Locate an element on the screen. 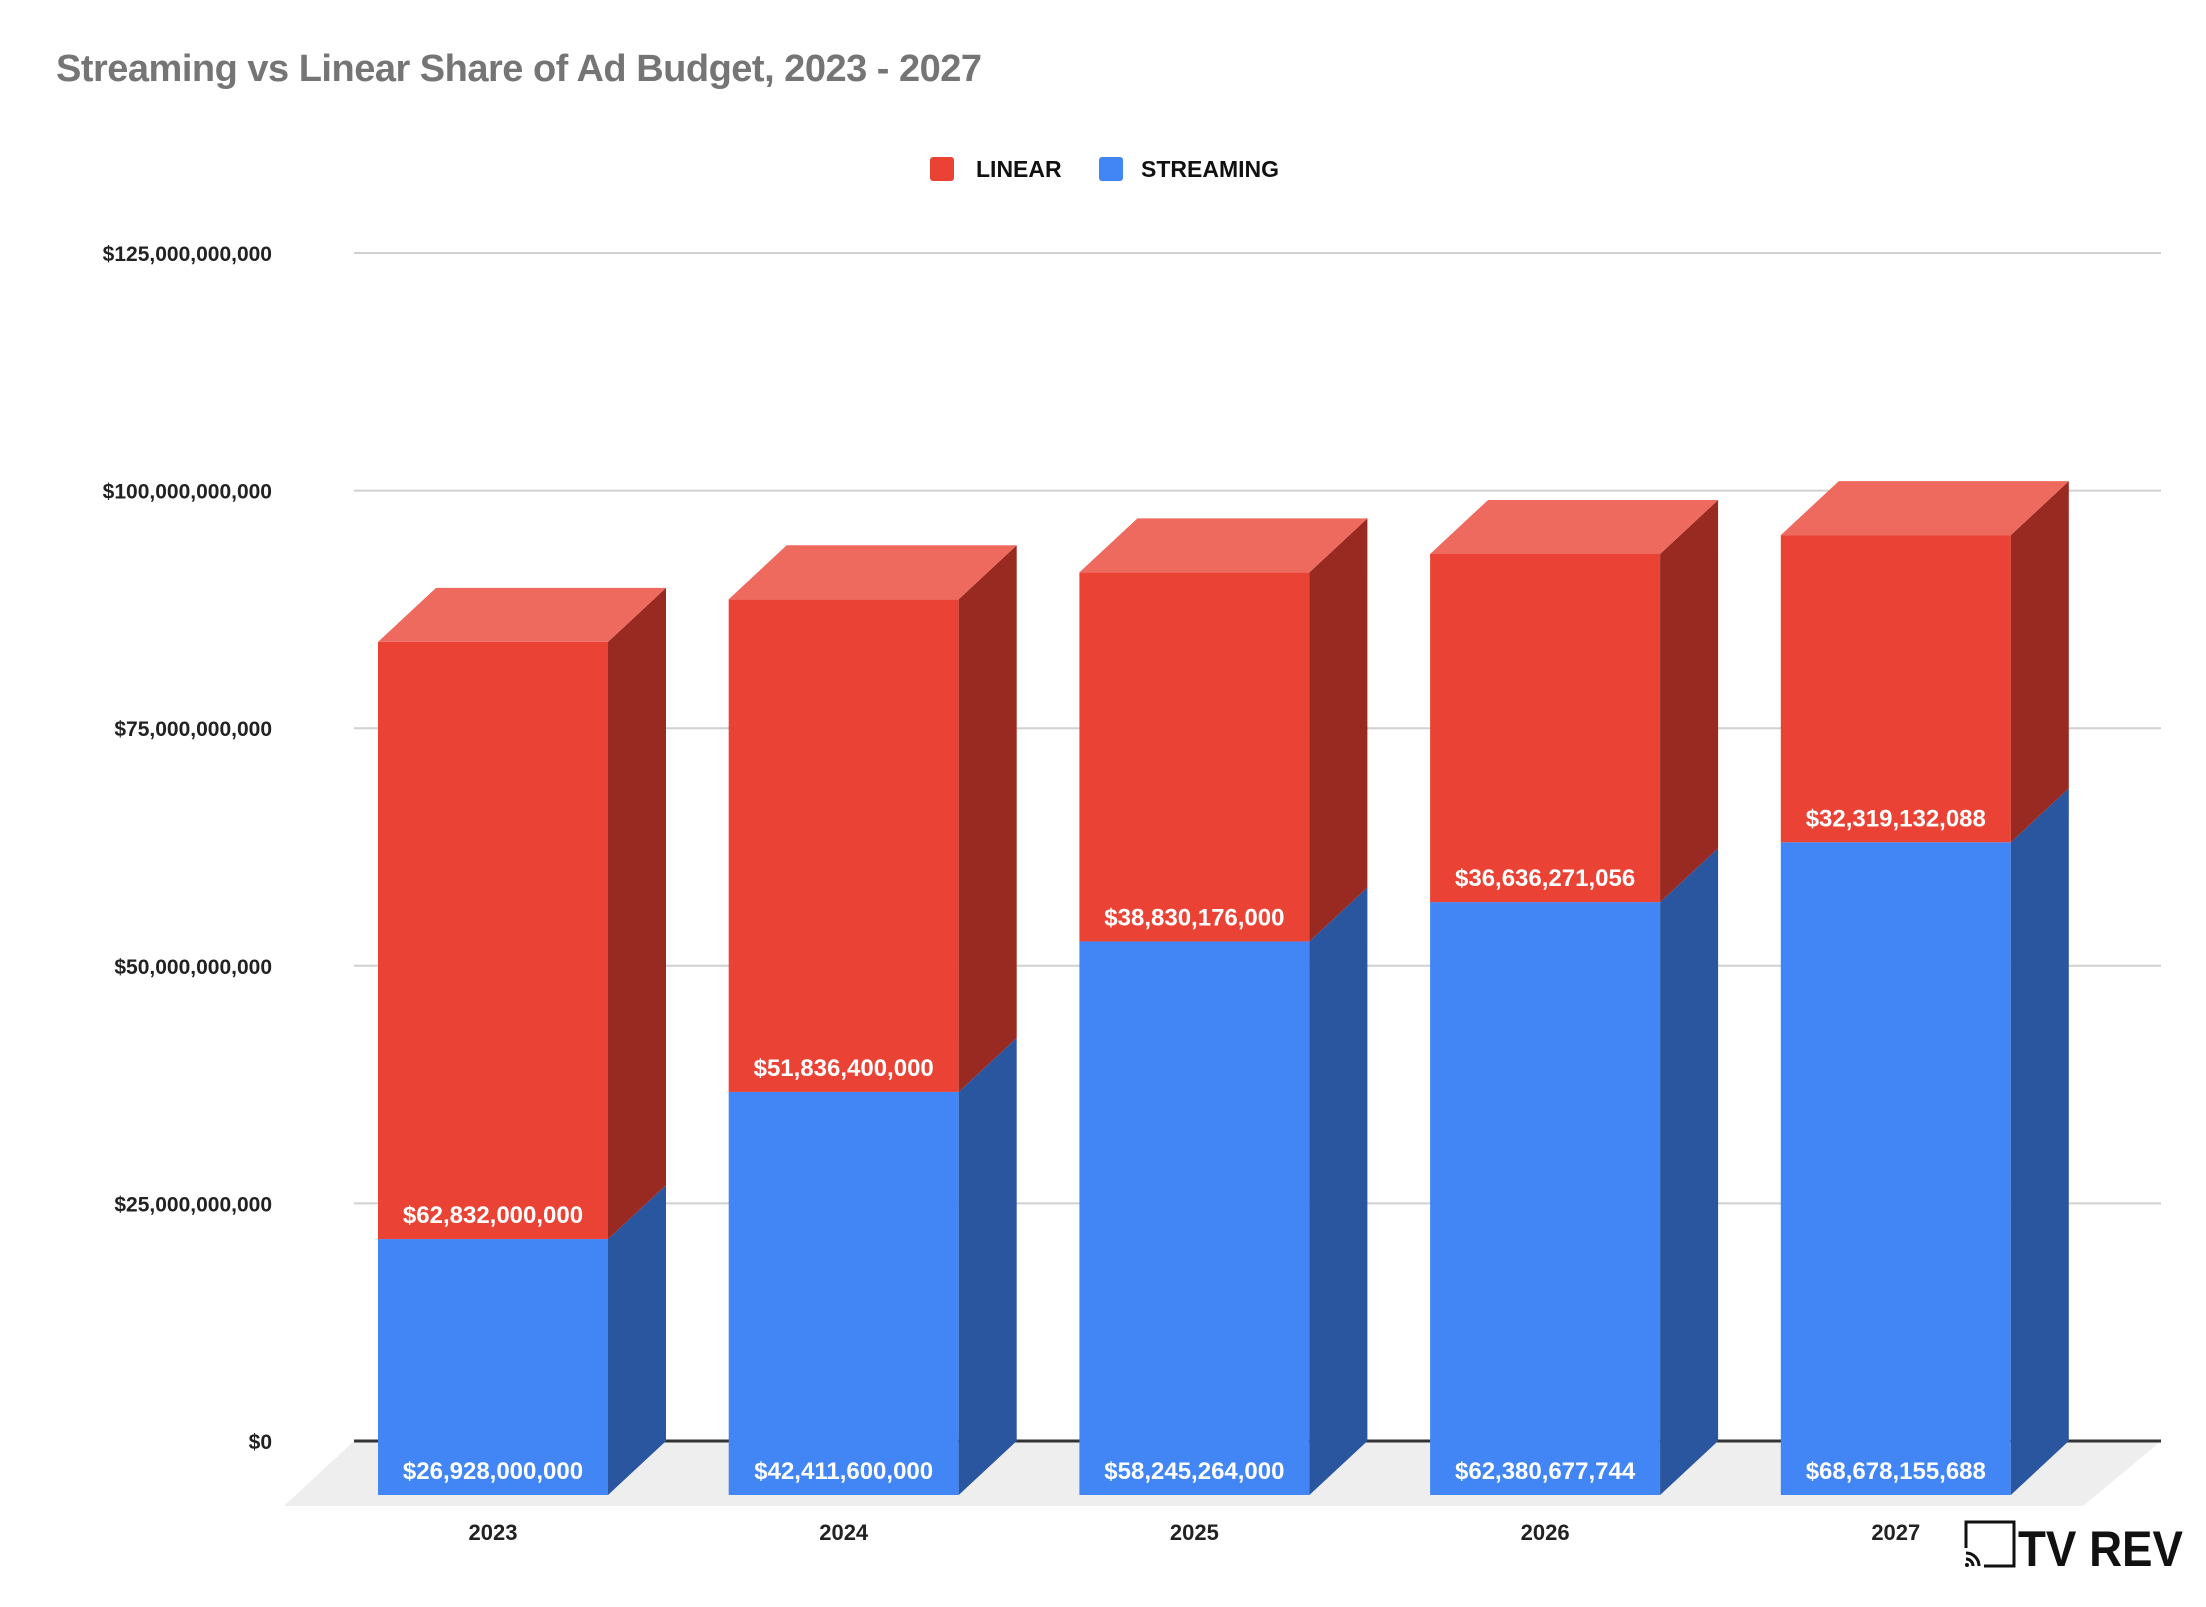 The width and height of the screenshot is (2206, 1607). x-tick-label: 2025 is located at coordinates (1194, 1532).